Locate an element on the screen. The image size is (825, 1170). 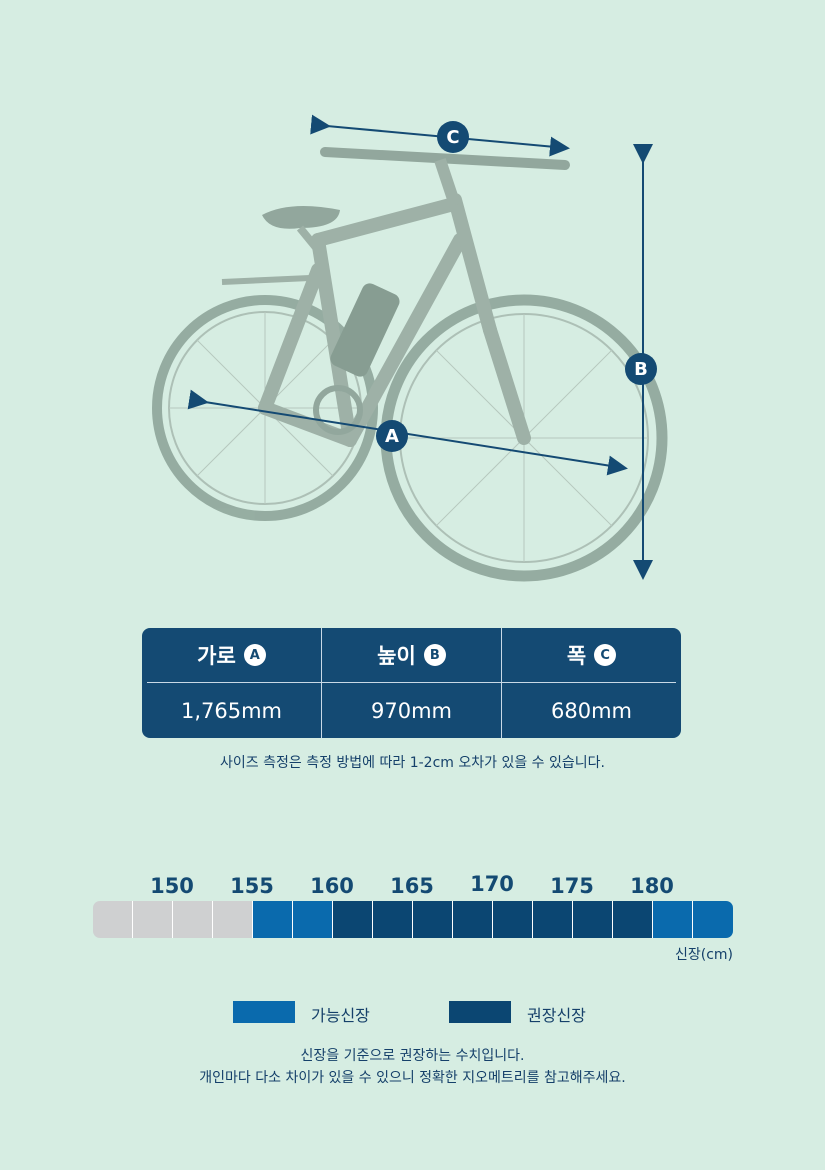
height-bar is located at coordinates (413, 919).